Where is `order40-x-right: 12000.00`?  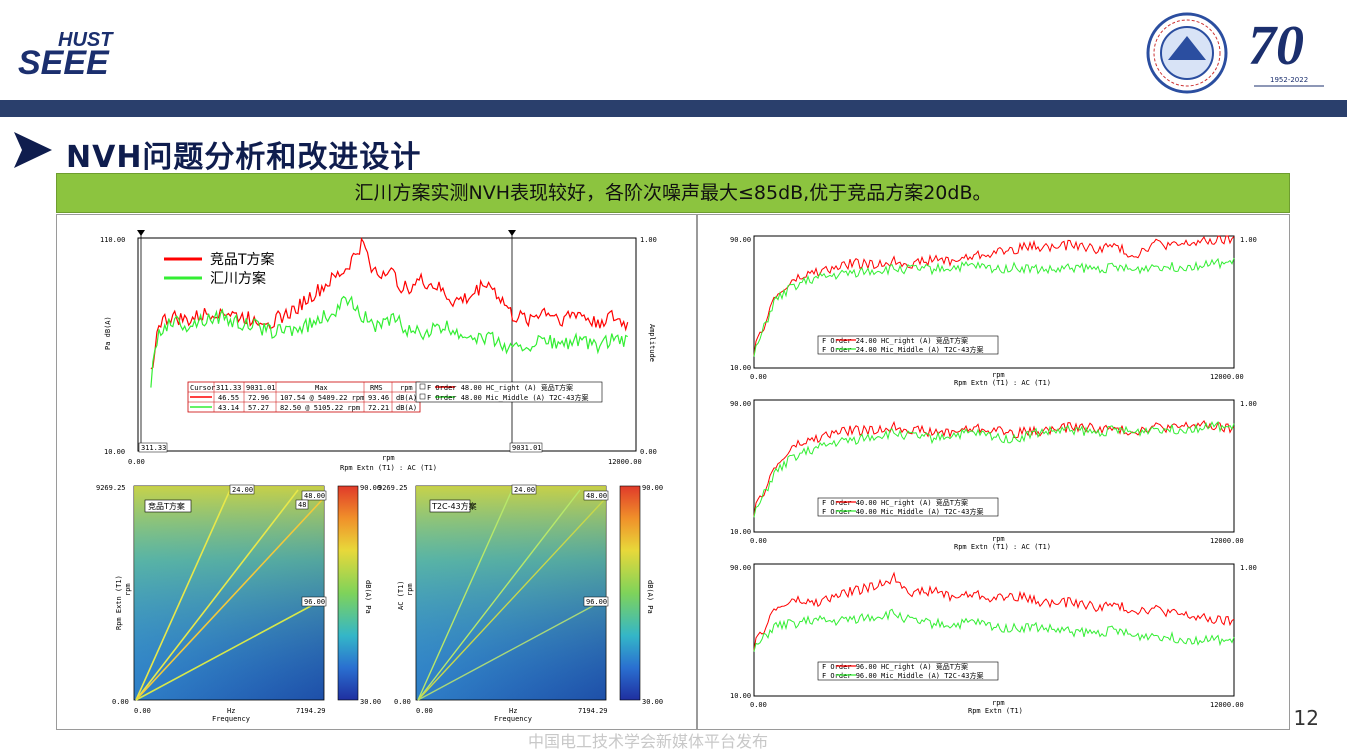 order40-x-right: 12000.00 is located at coordinates (1227, 541).